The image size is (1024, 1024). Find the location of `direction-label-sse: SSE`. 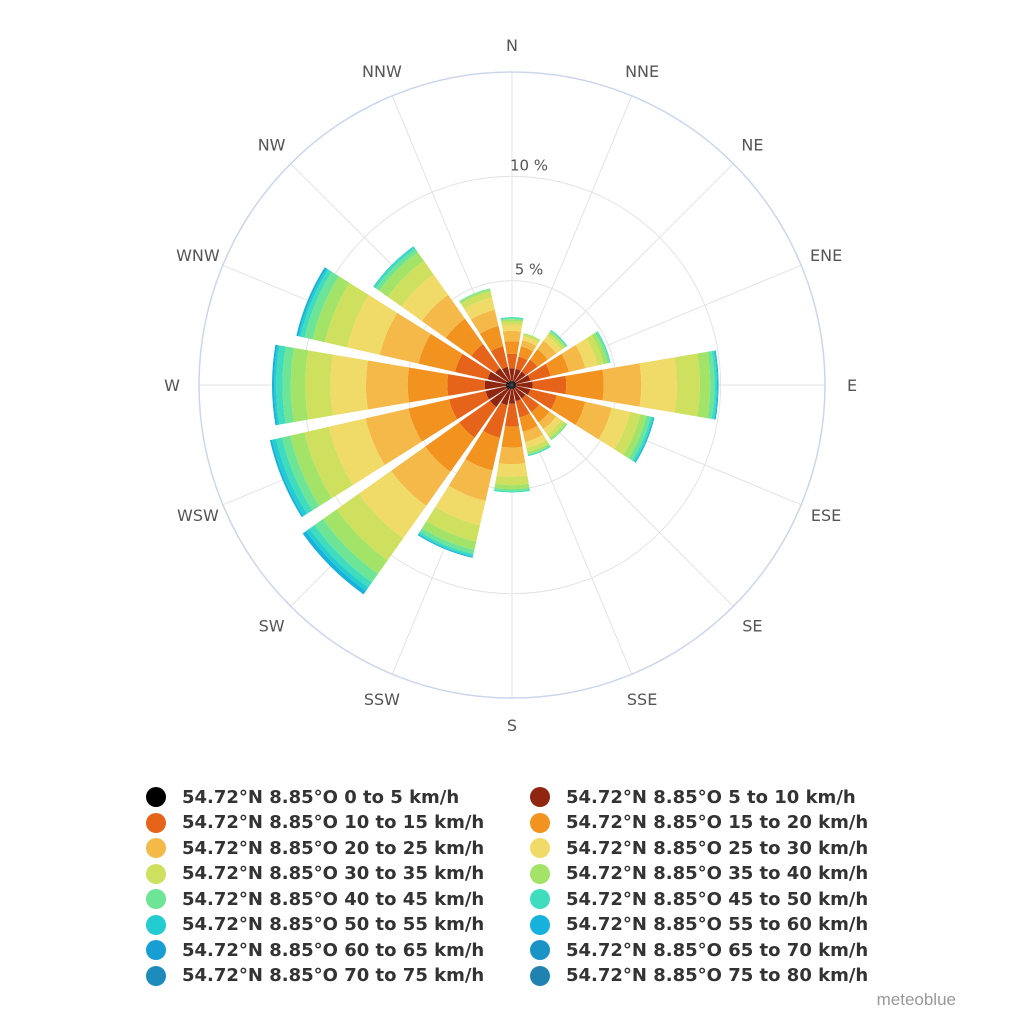

direction-label-sse: SSE is located at coordinates (642, 699).